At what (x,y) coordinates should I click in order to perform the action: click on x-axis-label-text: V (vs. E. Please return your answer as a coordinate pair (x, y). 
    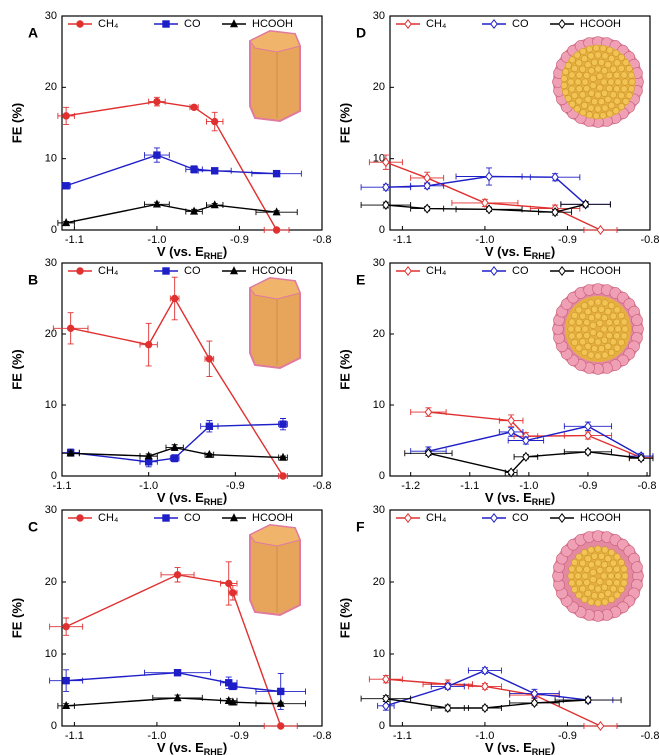
    Looking at the image, I should click on (508, 251).